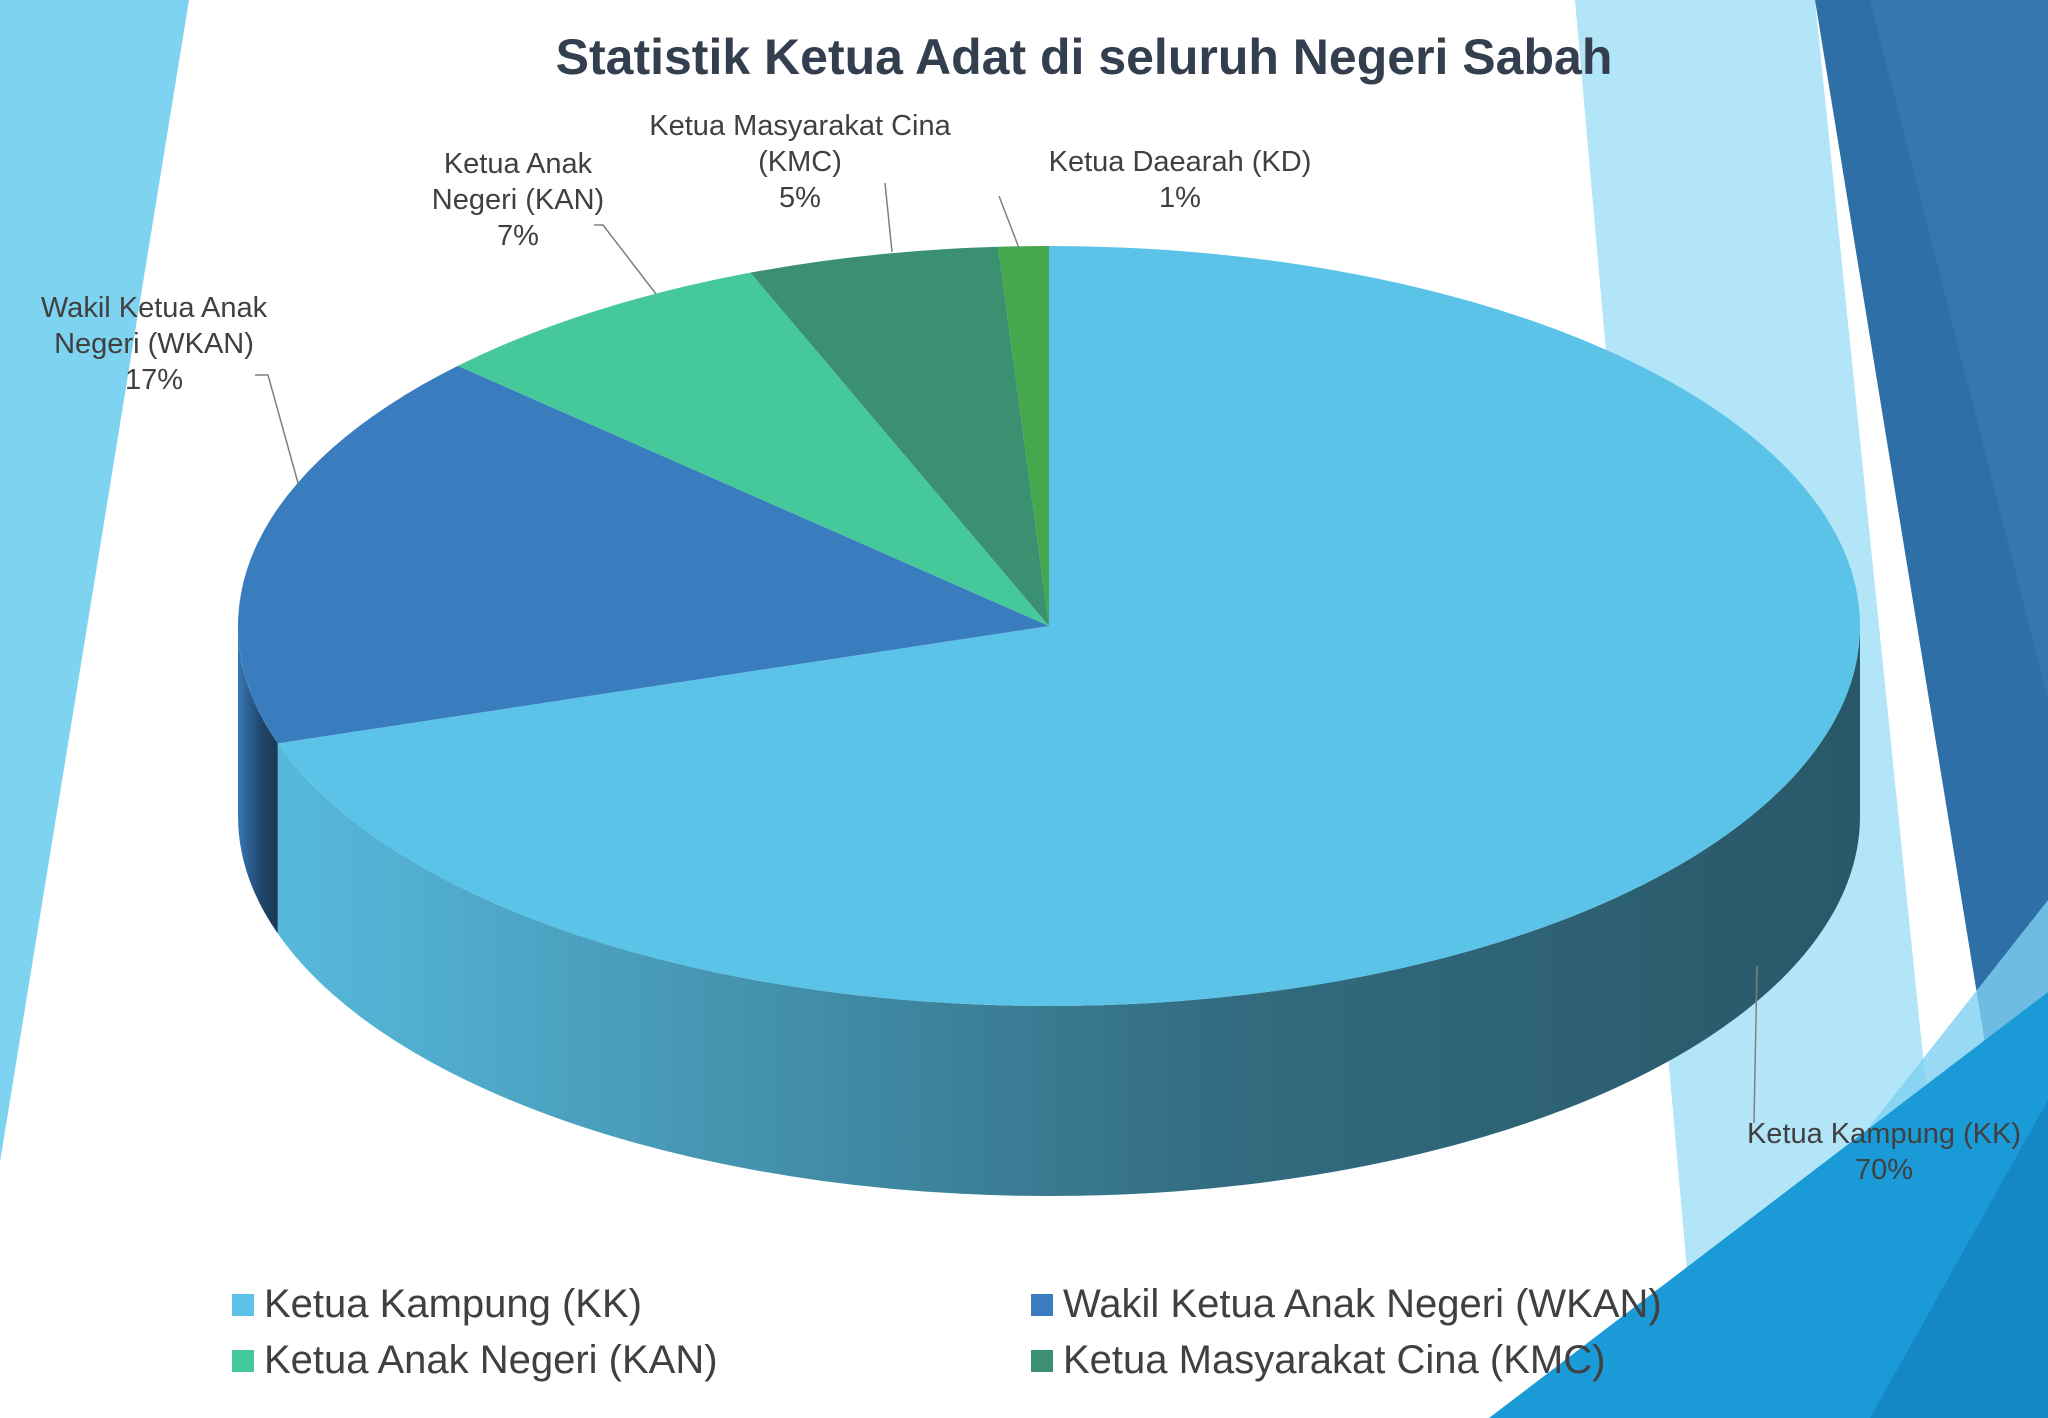 This screenshot has height=1418, width=2048. Describe the element at coordinates (453, 1304) in the screenshot. I see `legend-label: Ketua Kampung (KK)` at that location.